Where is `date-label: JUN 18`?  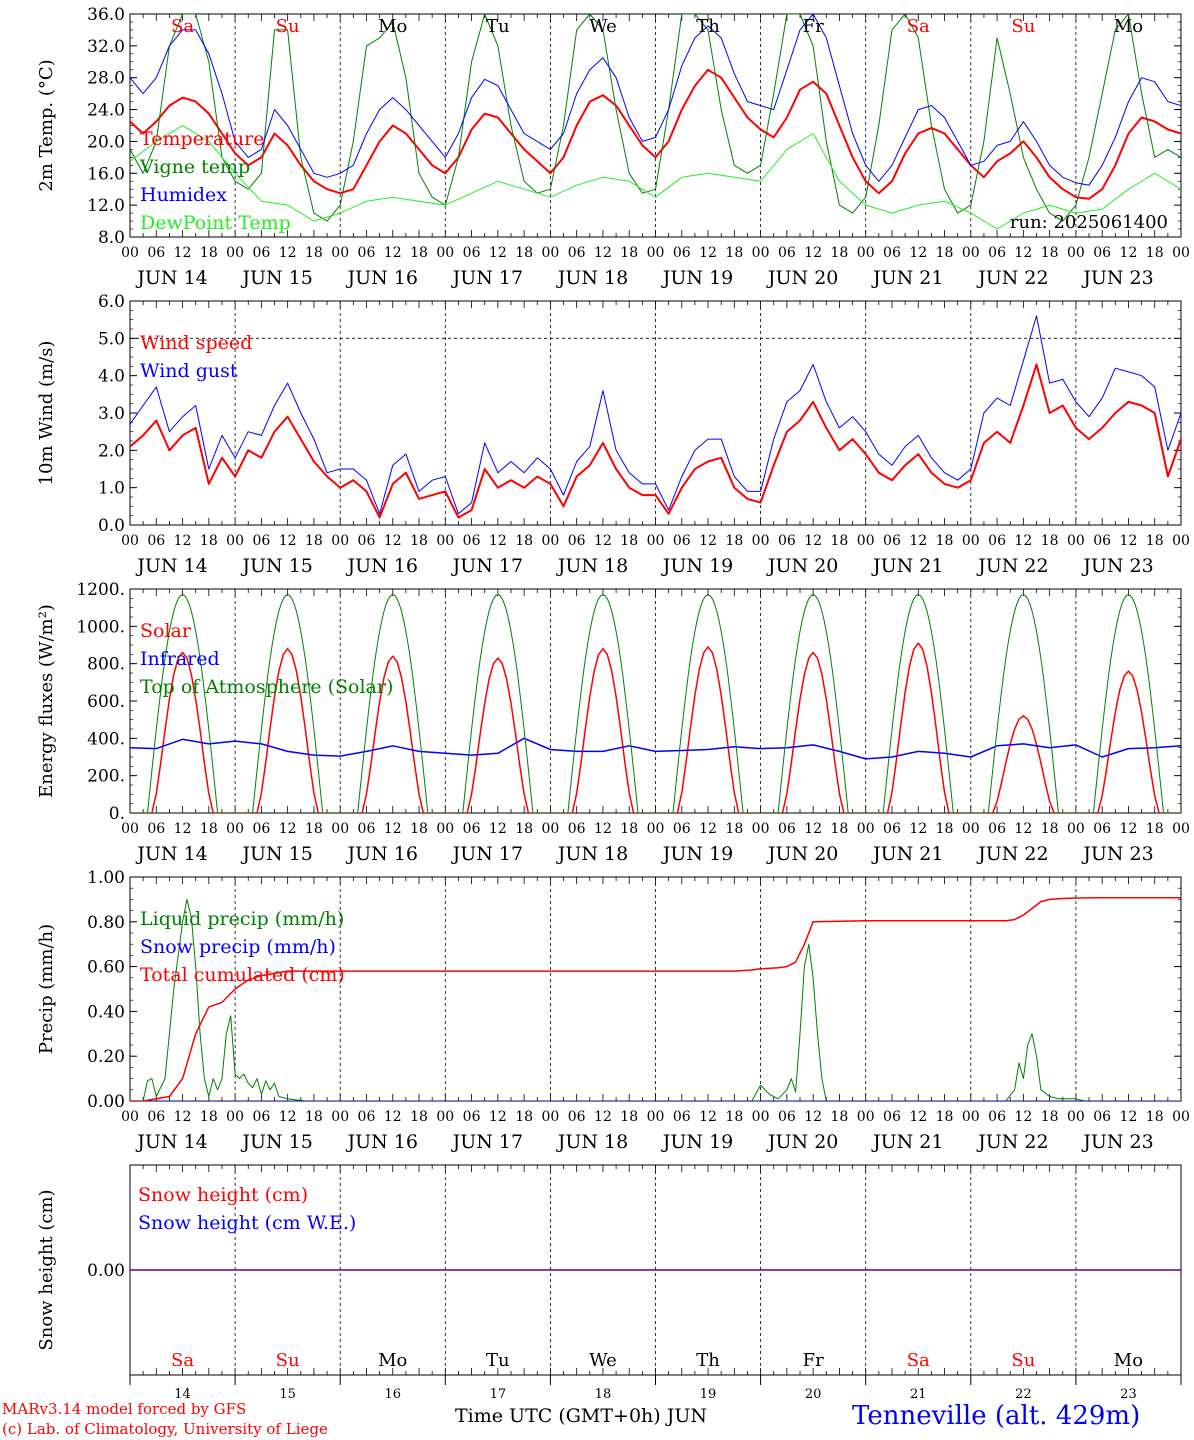 date-label: JUN 18 is located at coordinates (592, 1142).